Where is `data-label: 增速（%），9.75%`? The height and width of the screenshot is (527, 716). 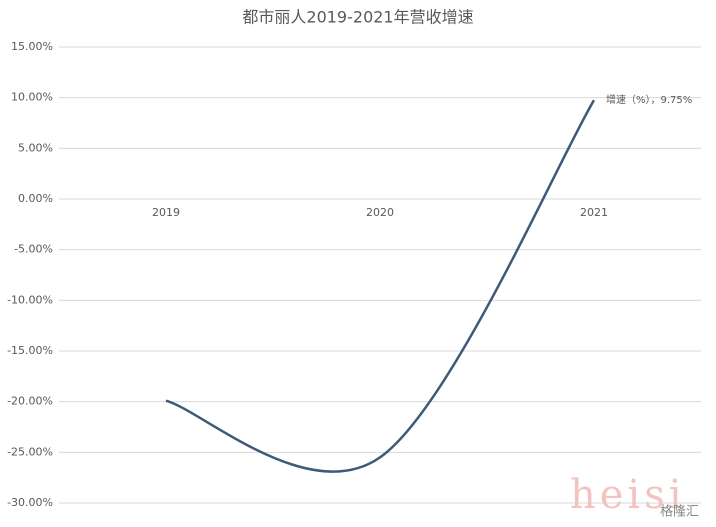
data-label: 增速（%），9.75% is located at coordinates (649, 99).